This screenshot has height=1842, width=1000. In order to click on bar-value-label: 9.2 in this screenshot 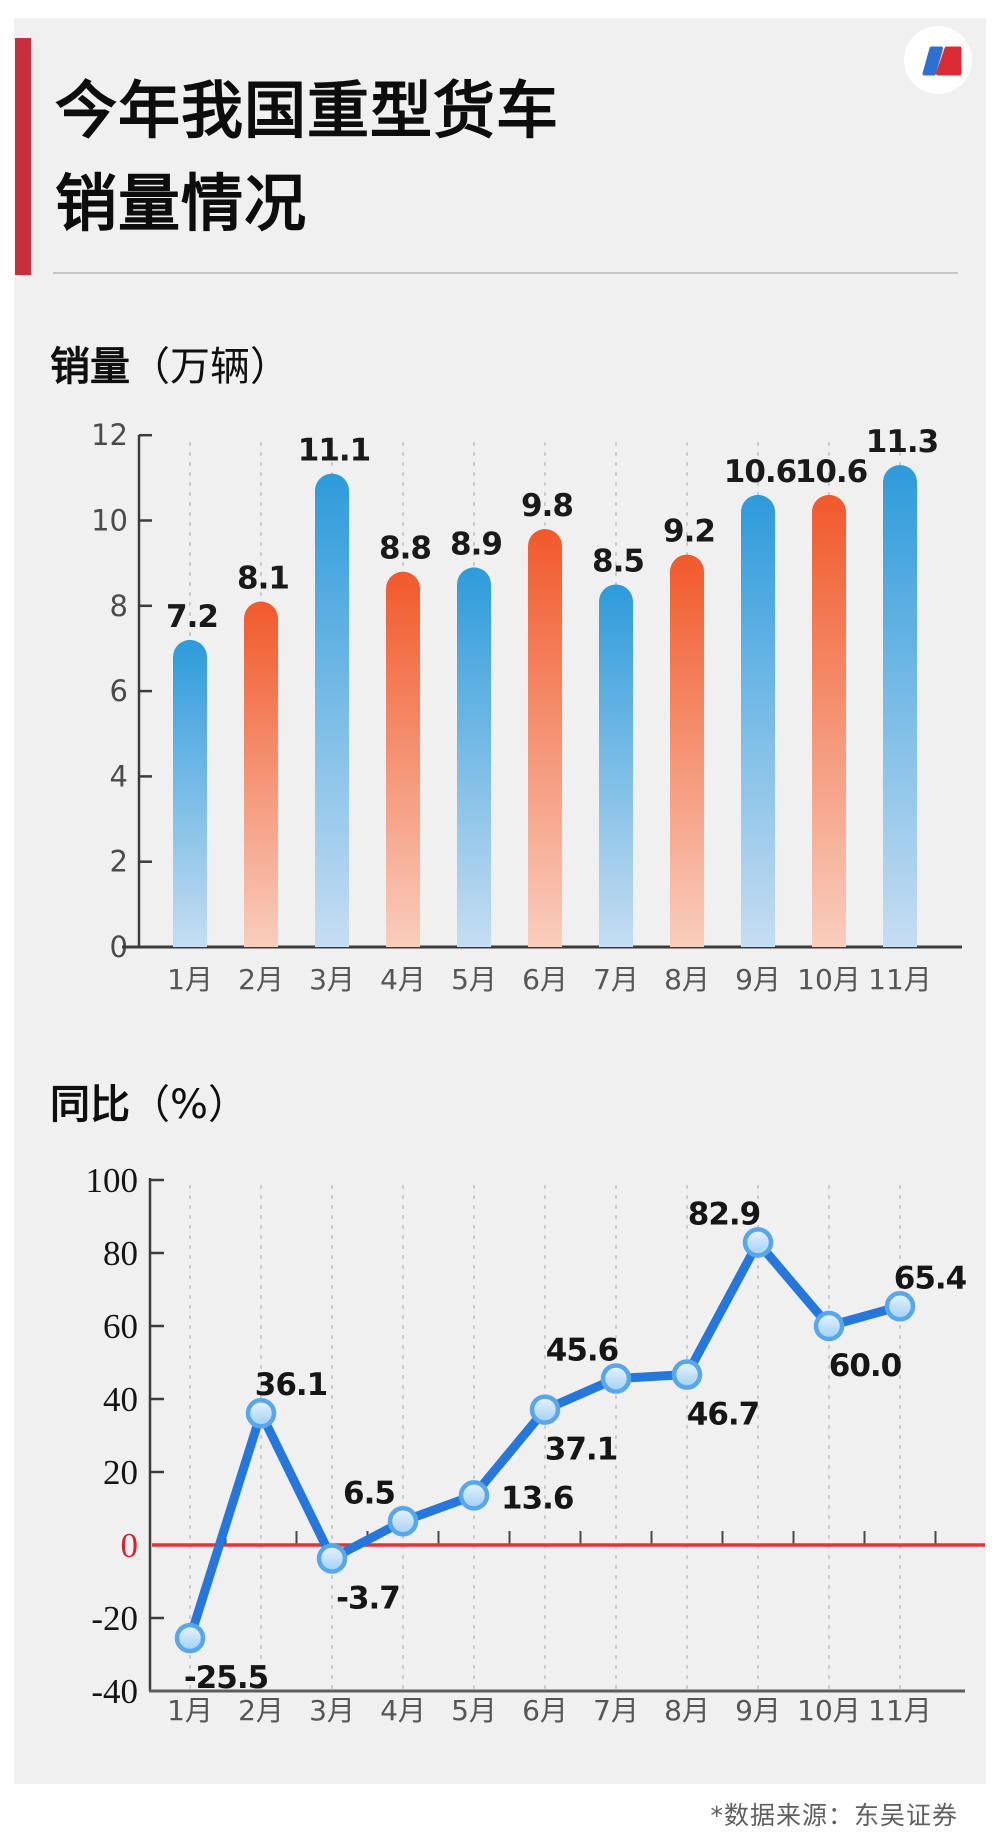, I will do `click(689, 532)`.